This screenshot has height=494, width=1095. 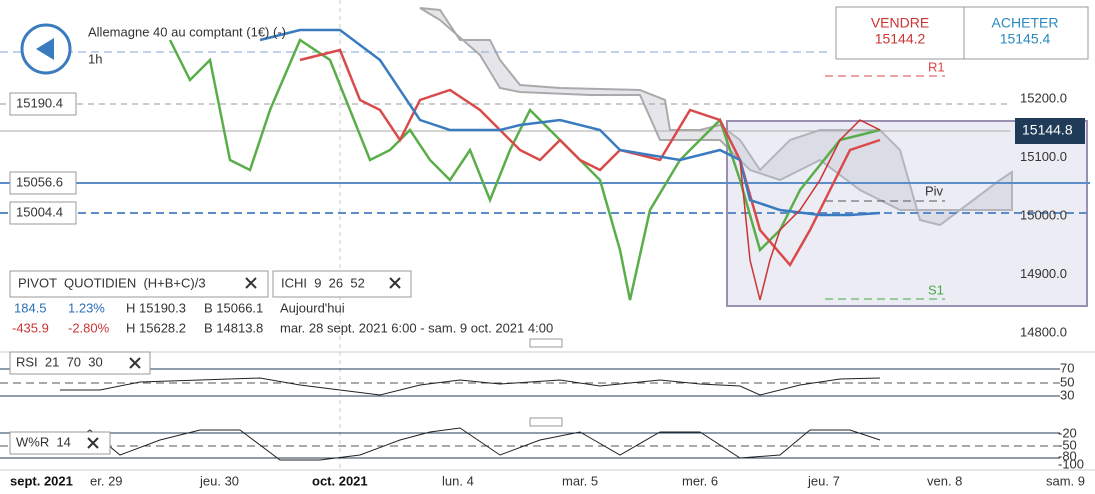 What do you see at coordinates (1043, 273) in the screenshot?
I see `price-axis-label: 14900.0` at bounding box center [1043, 273].